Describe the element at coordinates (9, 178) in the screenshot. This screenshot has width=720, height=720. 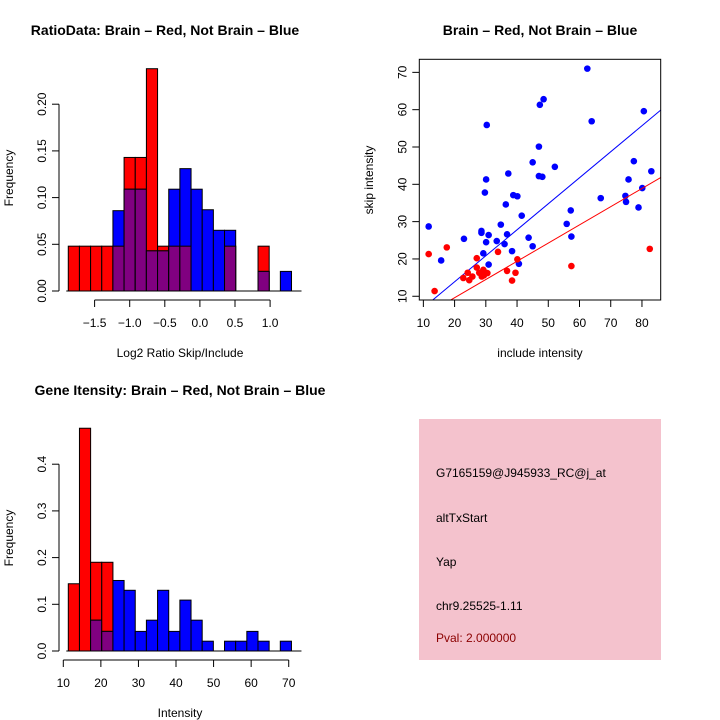
I see `ratio-histogram-ylabel: Frequency` at that location.